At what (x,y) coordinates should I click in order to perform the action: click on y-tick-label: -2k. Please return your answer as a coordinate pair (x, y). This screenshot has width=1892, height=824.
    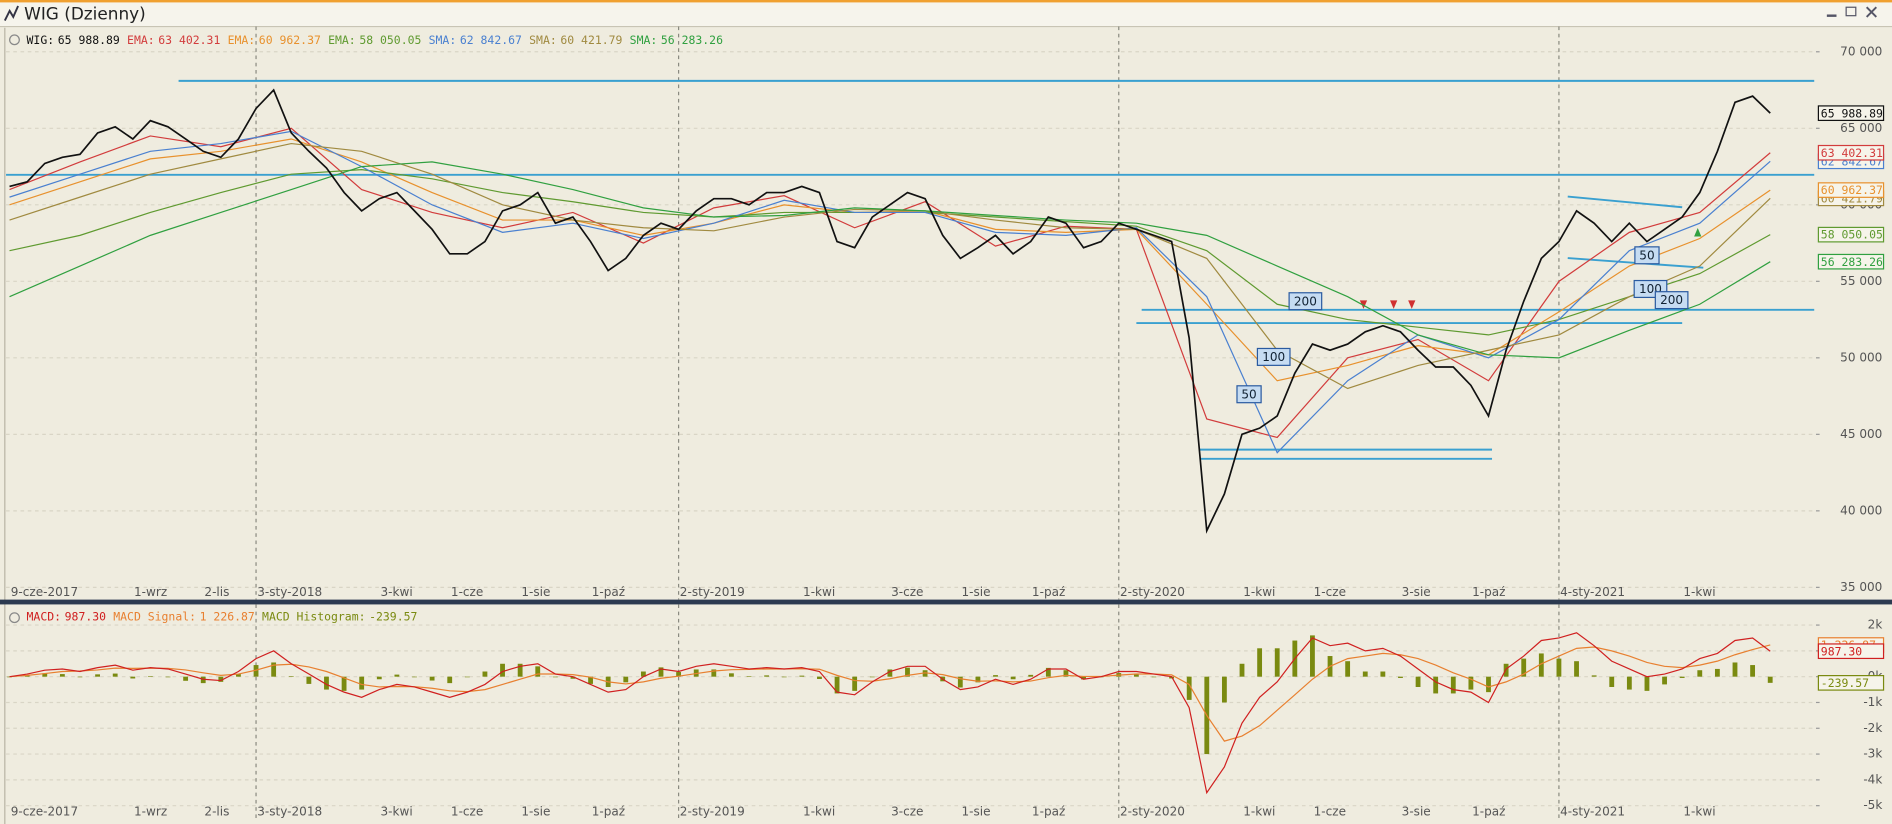
    Looking at the image, I should click on (1872, 728).